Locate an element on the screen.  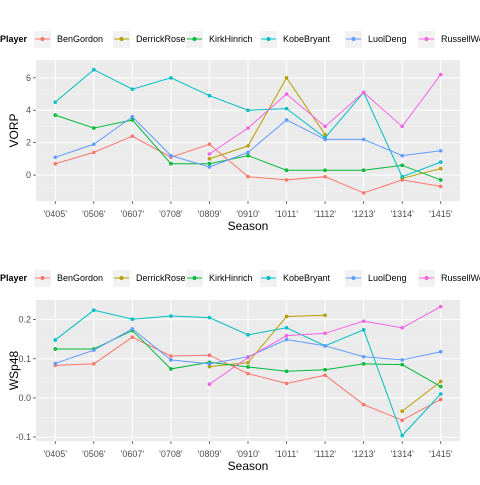
legend-title: Player is located at coordinates (14, 39).